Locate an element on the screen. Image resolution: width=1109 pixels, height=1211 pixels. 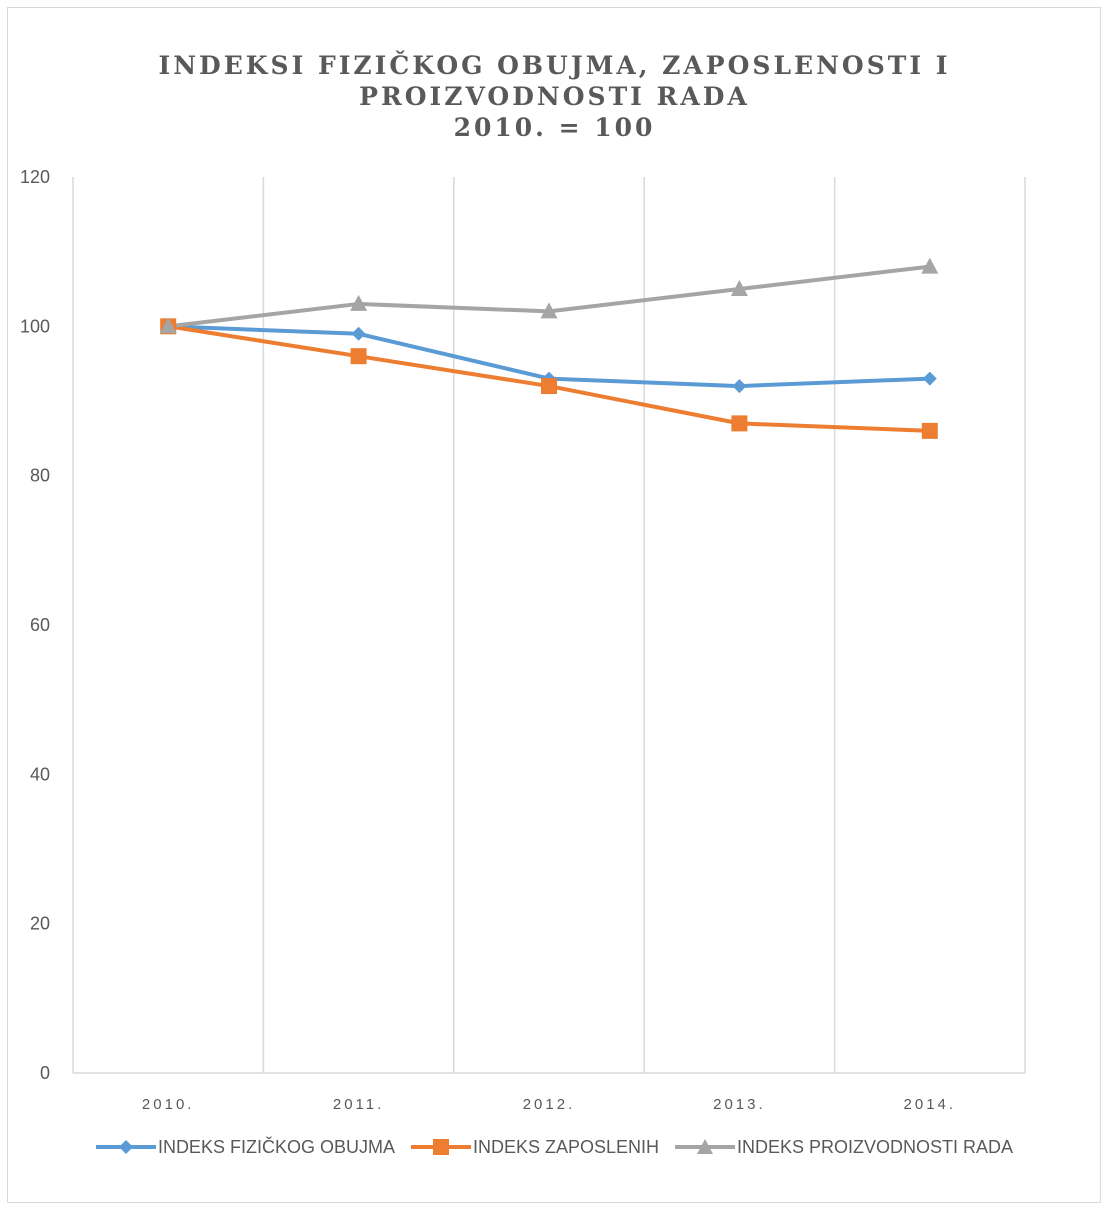
x-tick-label: 2012. is located at coordinates (549, 1104).